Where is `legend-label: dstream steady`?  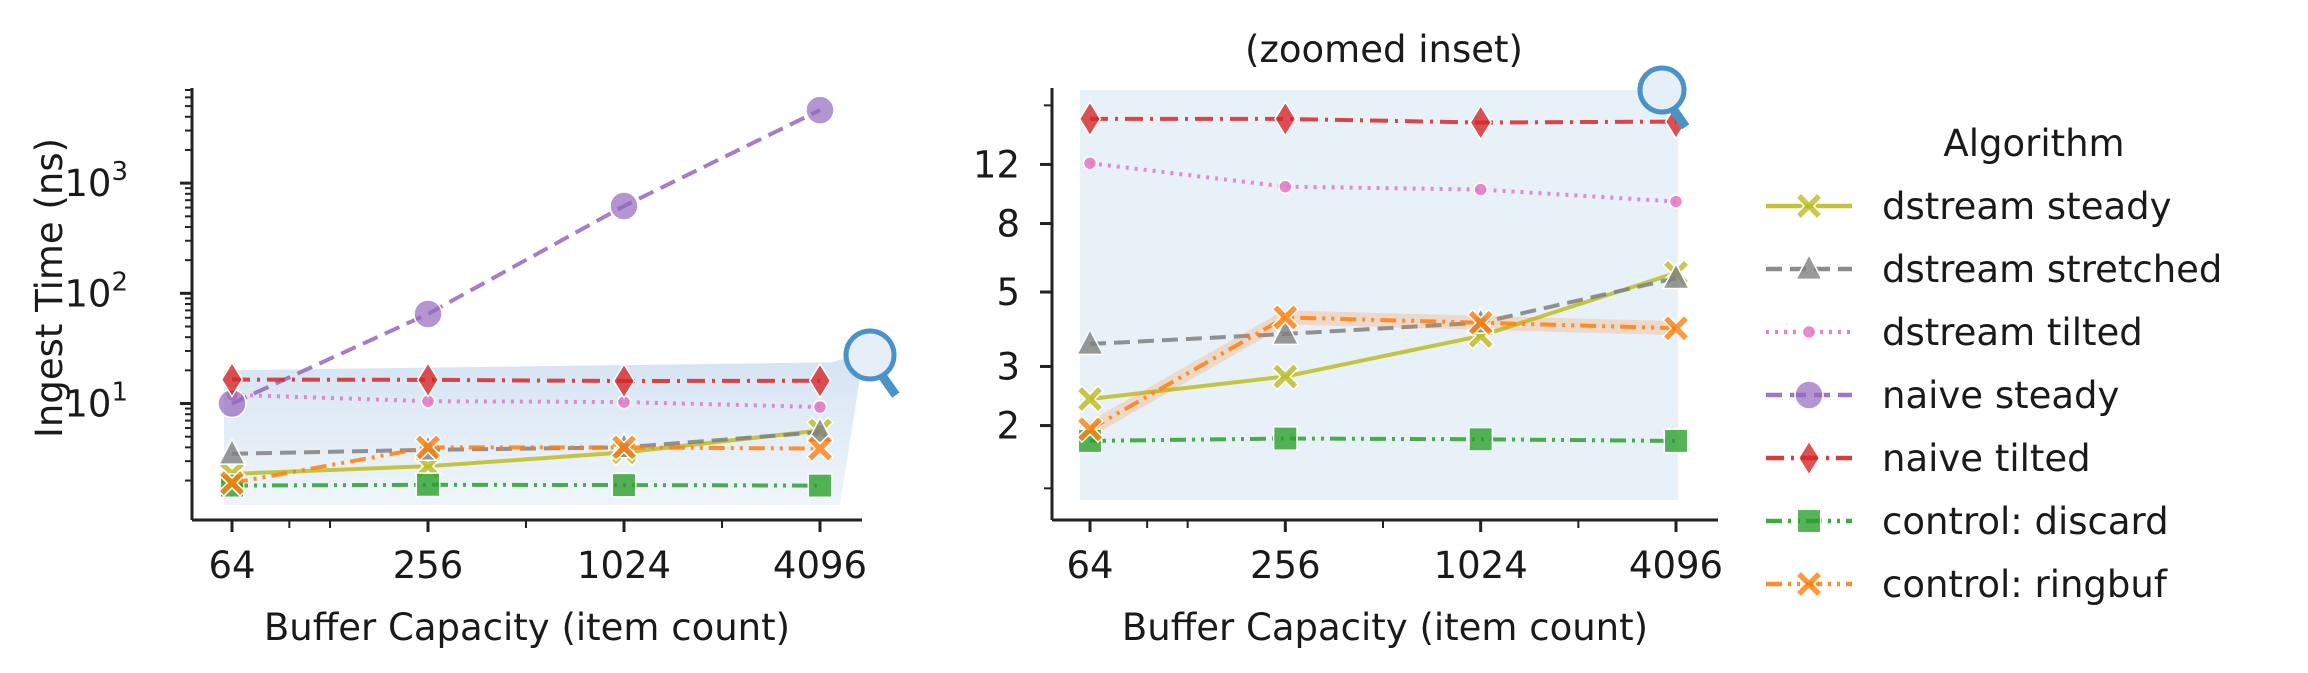 legend-label: dstream steady is located at coordinates (2027, 206).